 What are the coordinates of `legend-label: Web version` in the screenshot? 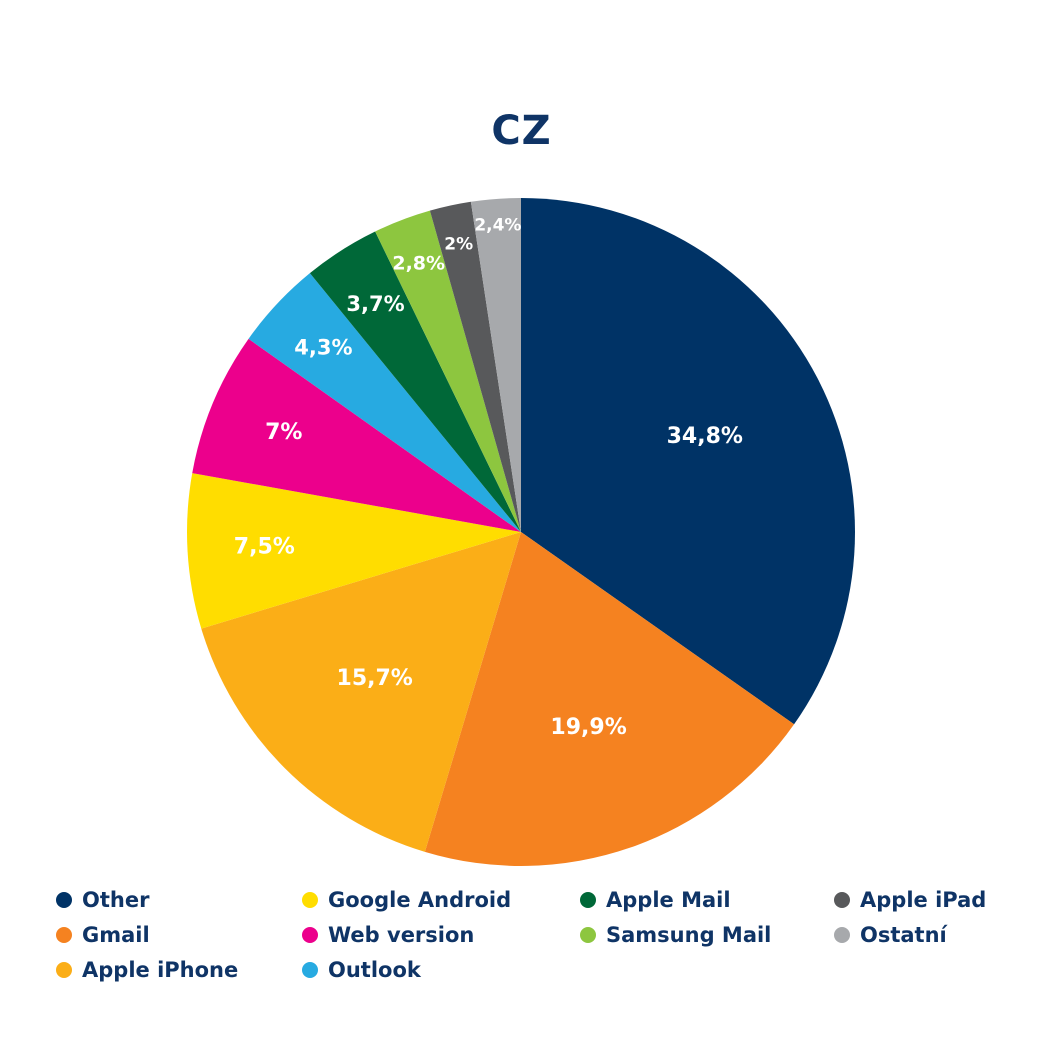 It's located at (401, 935).